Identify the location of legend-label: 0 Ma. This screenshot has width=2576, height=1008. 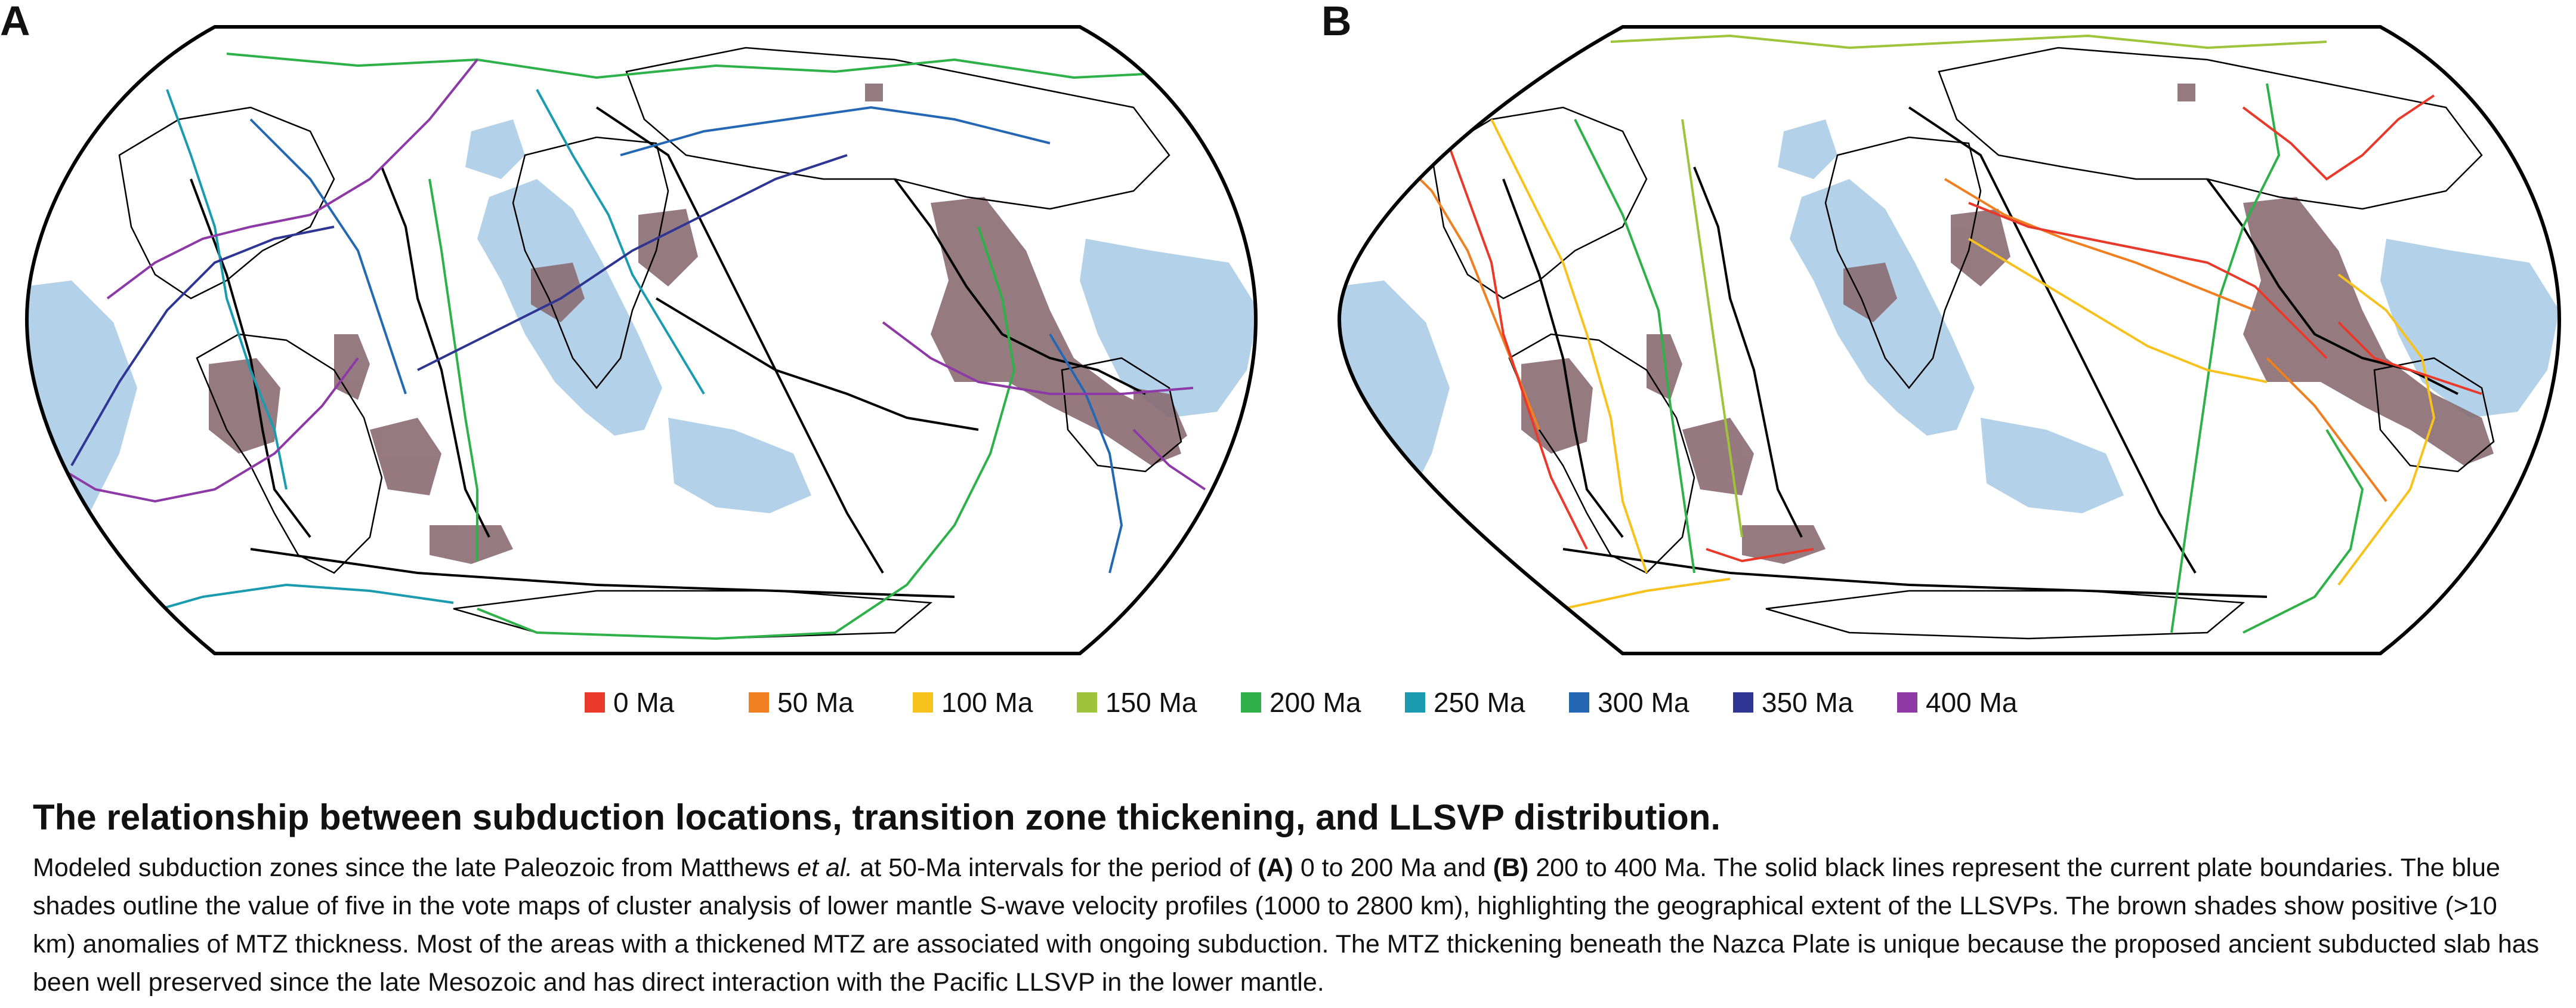
(644, 702).